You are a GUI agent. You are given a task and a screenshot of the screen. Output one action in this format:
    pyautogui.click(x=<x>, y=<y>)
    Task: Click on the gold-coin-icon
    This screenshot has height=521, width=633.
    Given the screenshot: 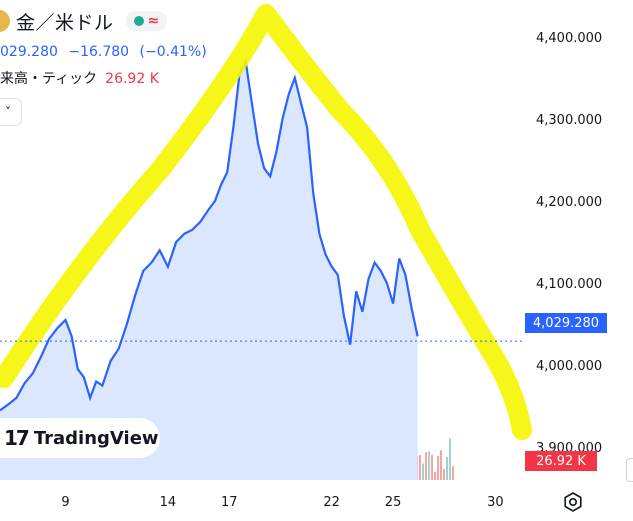 What is the action you would take?
    pyautogui.click(x=5, y=21)
    